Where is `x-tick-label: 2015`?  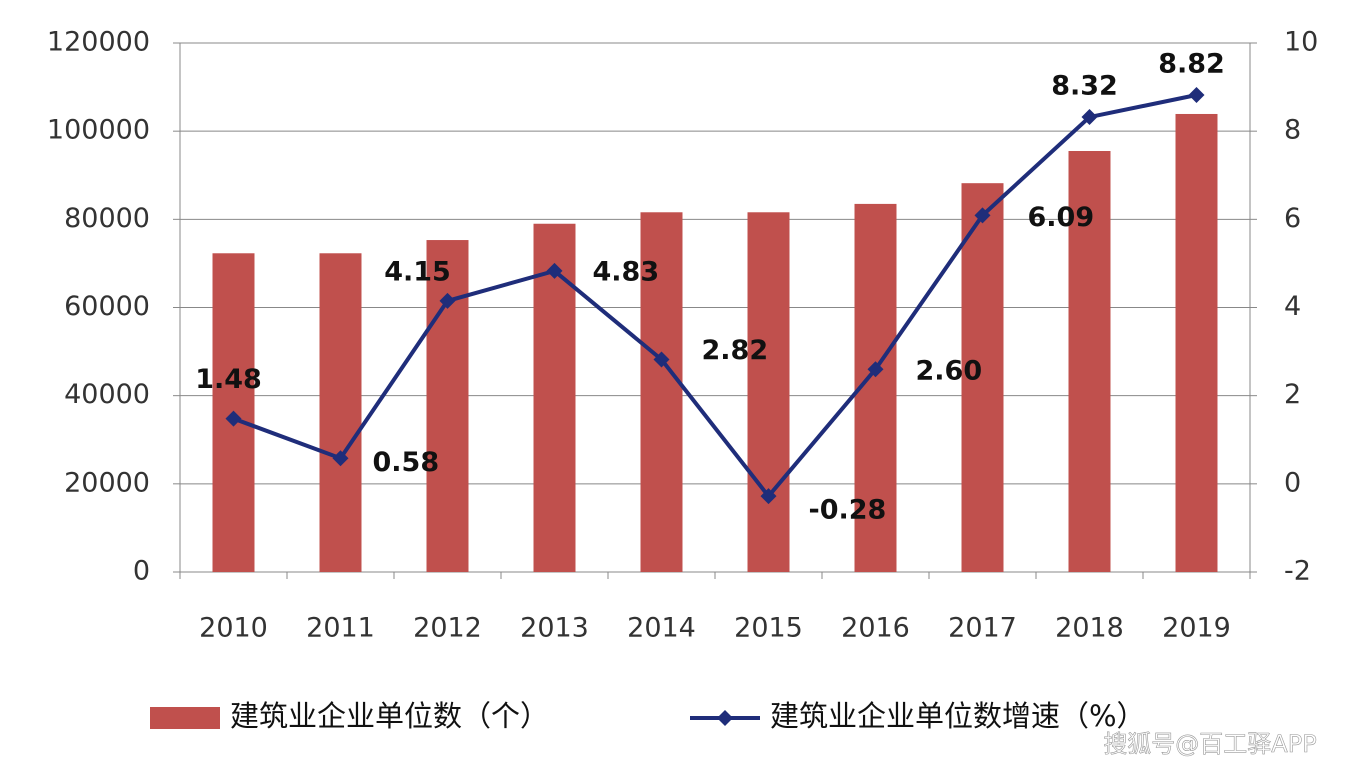 x-tick-label: 2015 is located at coordinates (768, 628).